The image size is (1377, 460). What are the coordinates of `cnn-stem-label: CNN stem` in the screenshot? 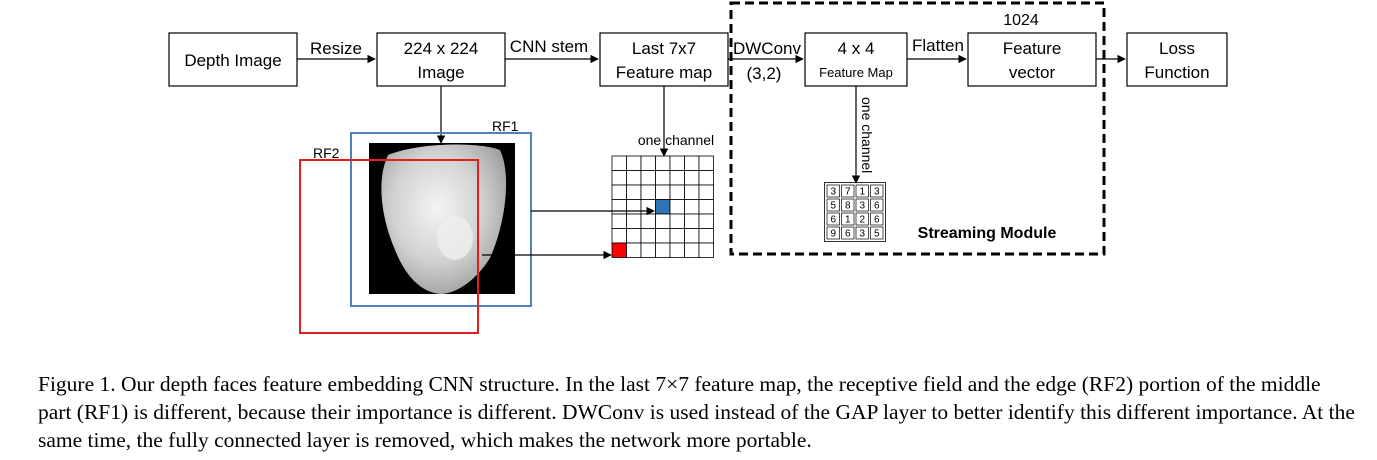 It's located at (549, 46).